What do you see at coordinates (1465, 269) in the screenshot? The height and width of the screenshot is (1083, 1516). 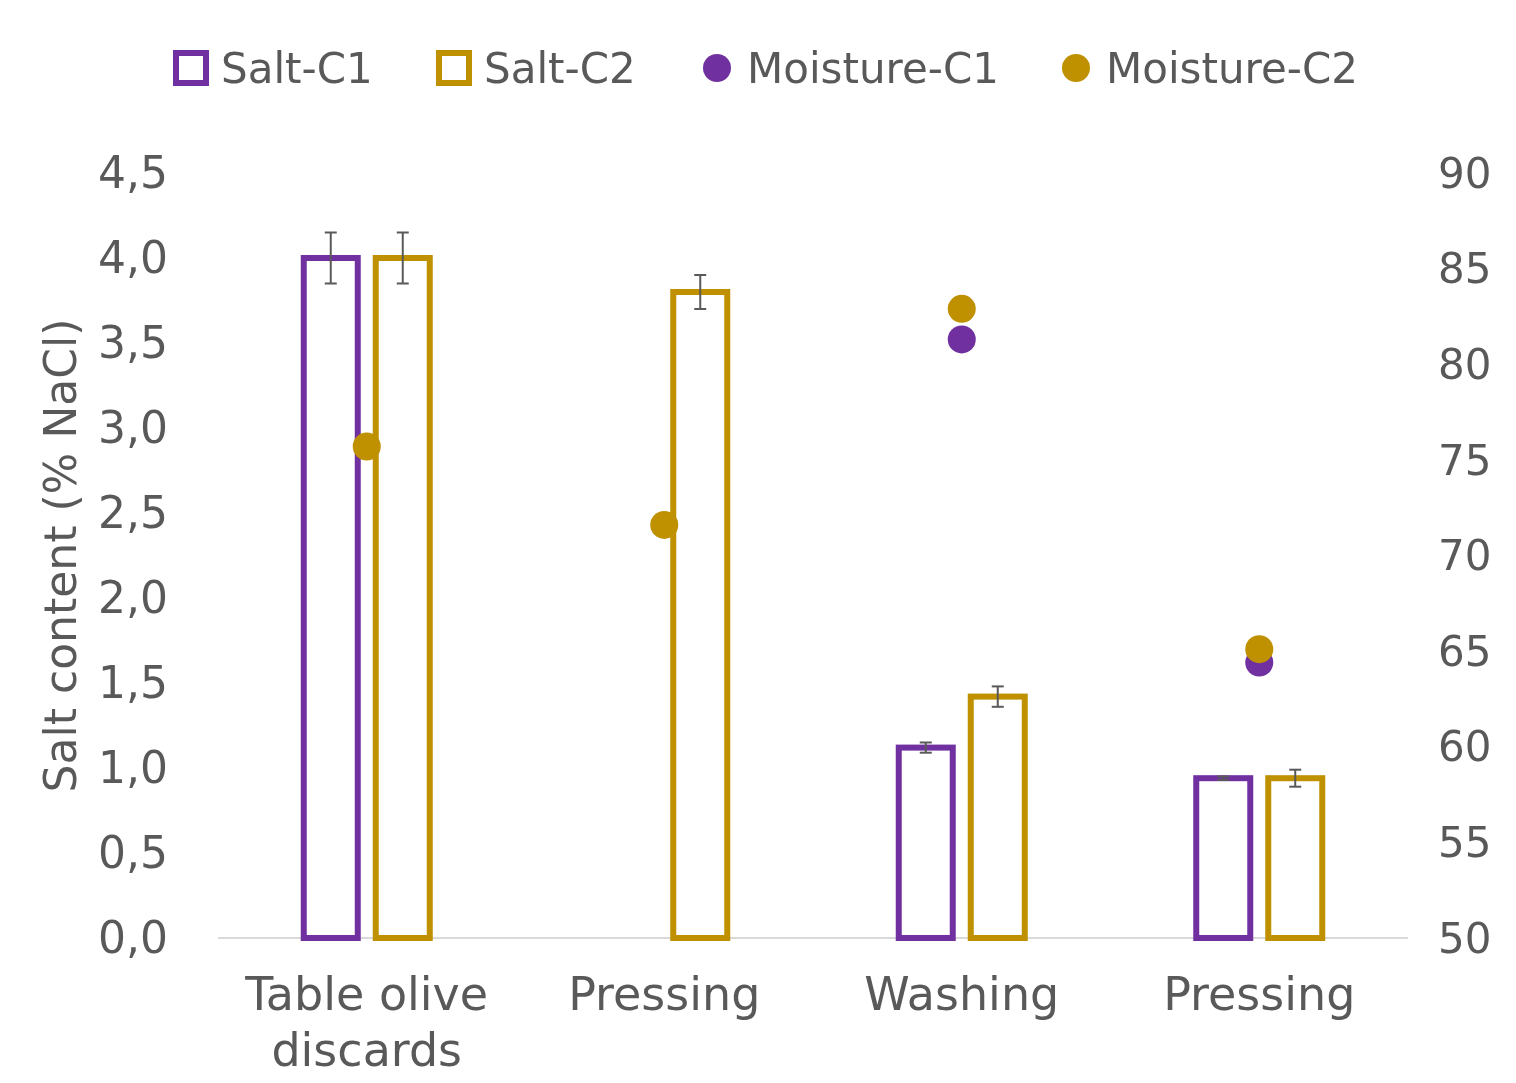 I see `y2-tick-label: 85` at bounding box center [1465, 269].